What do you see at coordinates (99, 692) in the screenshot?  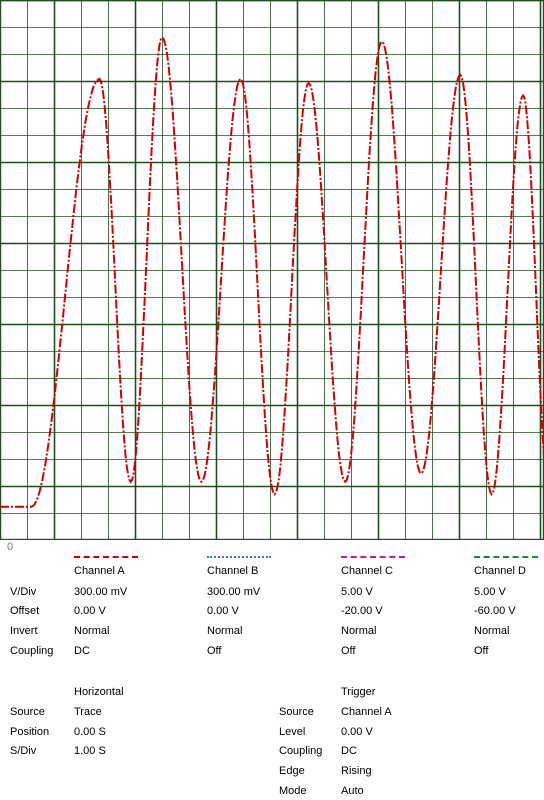 I see `horizontal-title: Horizontal` at bounding box center [99, 692].